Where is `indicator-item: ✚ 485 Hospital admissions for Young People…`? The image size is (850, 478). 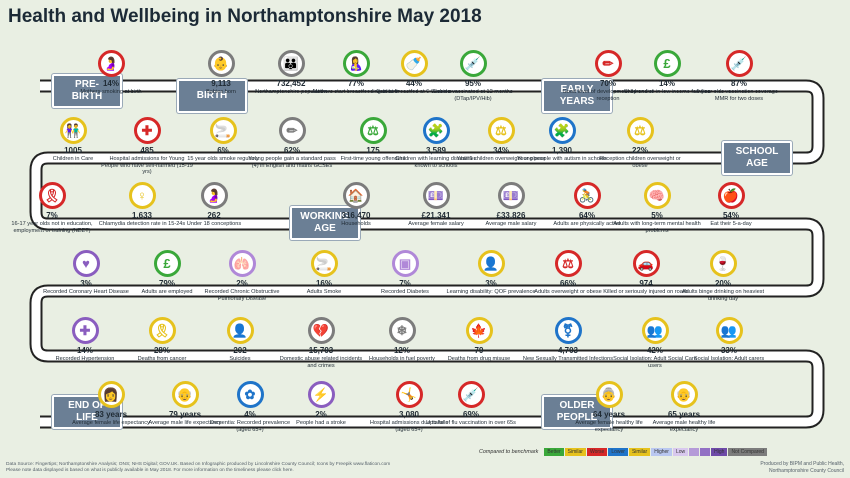 indicator-item: ✚ 485 Hospital admissions for Young People… is located at coordinates (147, 146).